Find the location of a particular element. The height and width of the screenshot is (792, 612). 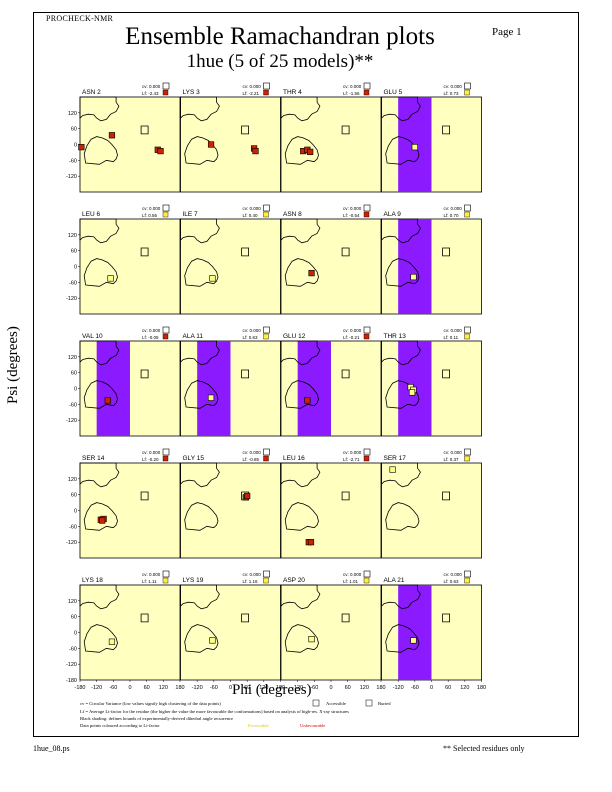

residue-label: ASN 2 is located at coordinates (91, 92).